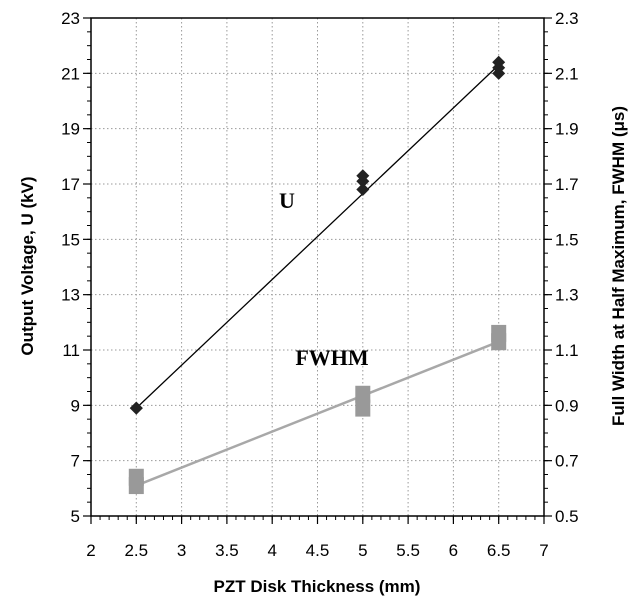 The height and width of the screenshot is (601, 639). I want to click on y2-tick-label: 1.5, so click(567, 239).